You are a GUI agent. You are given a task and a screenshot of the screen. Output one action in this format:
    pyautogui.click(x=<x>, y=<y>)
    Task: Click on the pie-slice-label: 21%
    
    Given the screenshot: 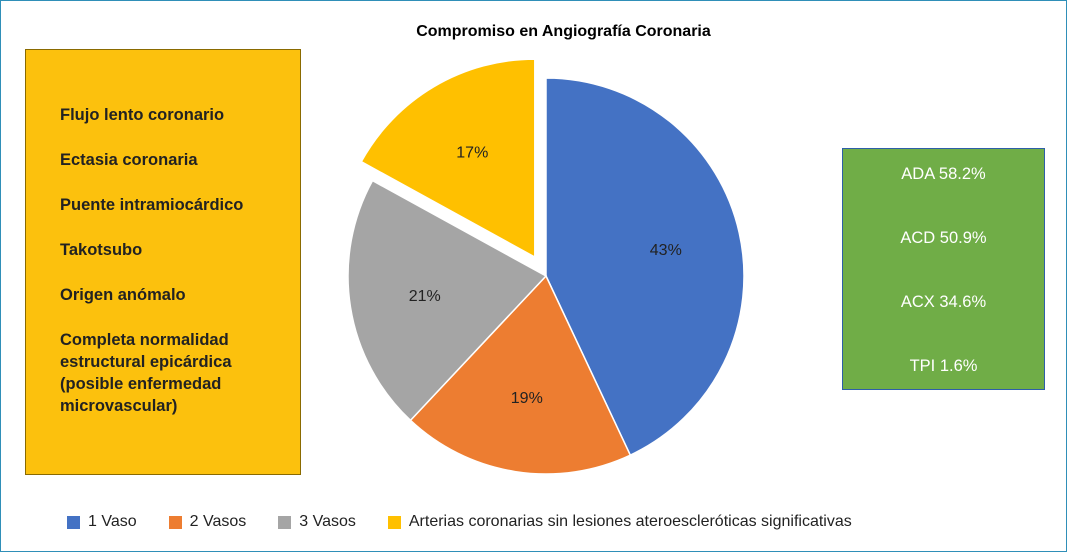 What is the action you would take?
    pyautogui.click(x=425, y=296)
    